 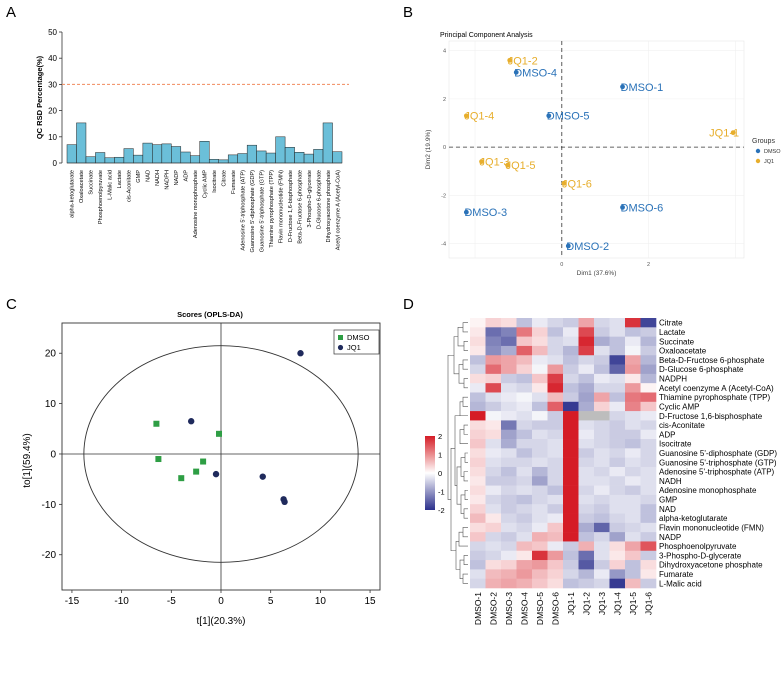 I want to click on chart-title: Principal Component Analysis, so click(x=486, y=35).